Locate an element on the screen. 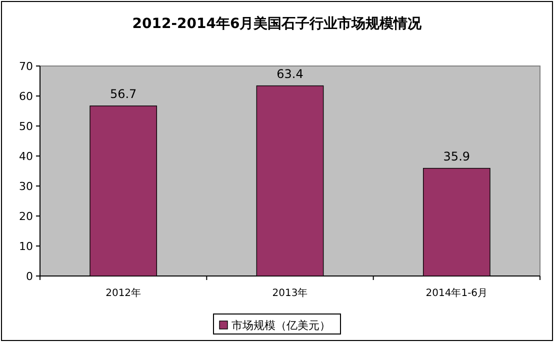  data-label: 63.4 is located at coordinates (290, 73).